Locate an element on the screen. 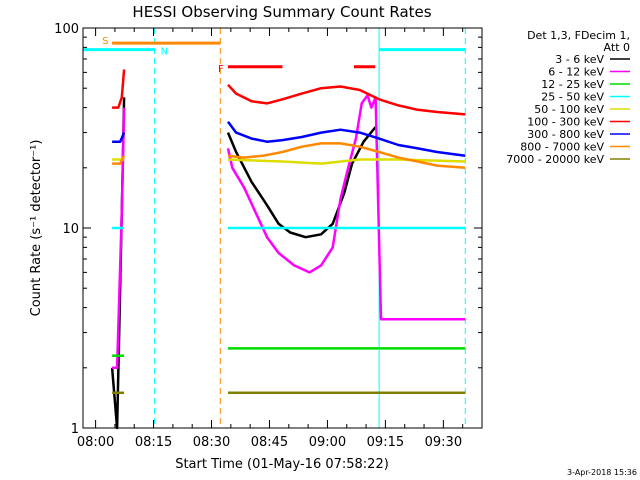 Image resolution: width=640 pixels, height=480 pixels. x-axis-label: Start Time (01-May-16 07:58:22) is located at coordinates (282, 464).